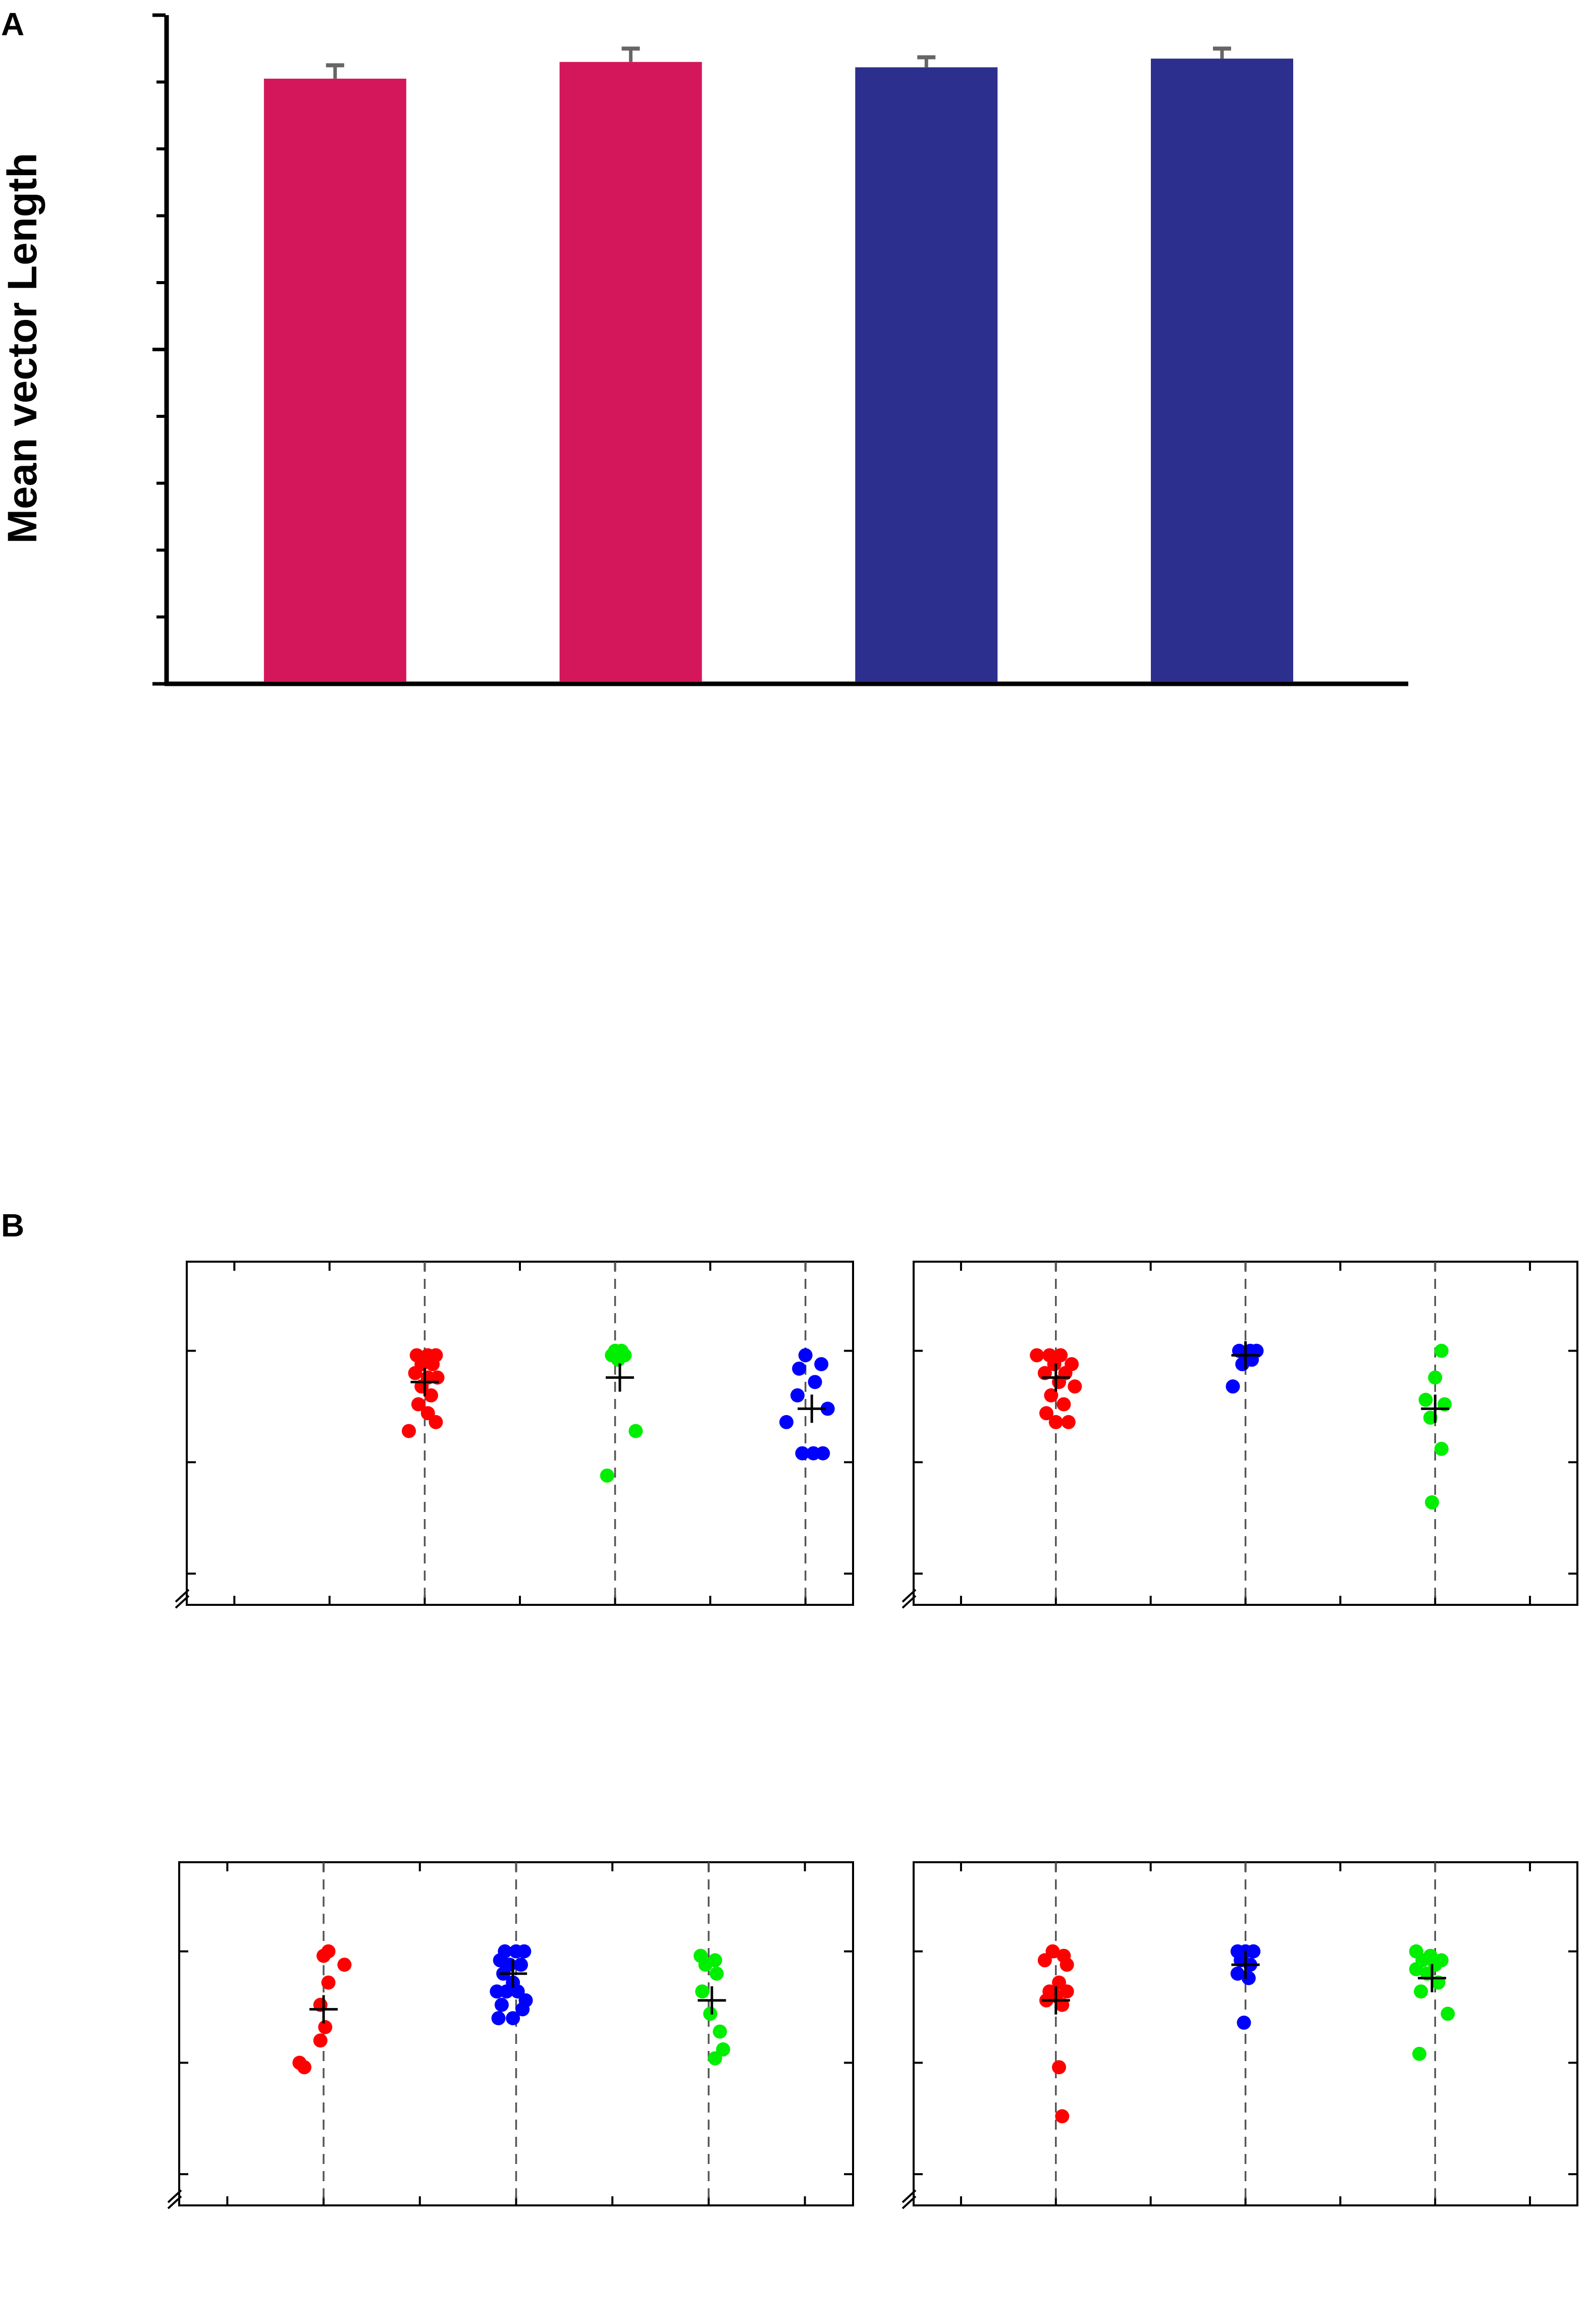 Image resolution: width=1590 pixels, height=2324 pixels. I want to click on panel-b-plot-frame, so click(520, 1434).